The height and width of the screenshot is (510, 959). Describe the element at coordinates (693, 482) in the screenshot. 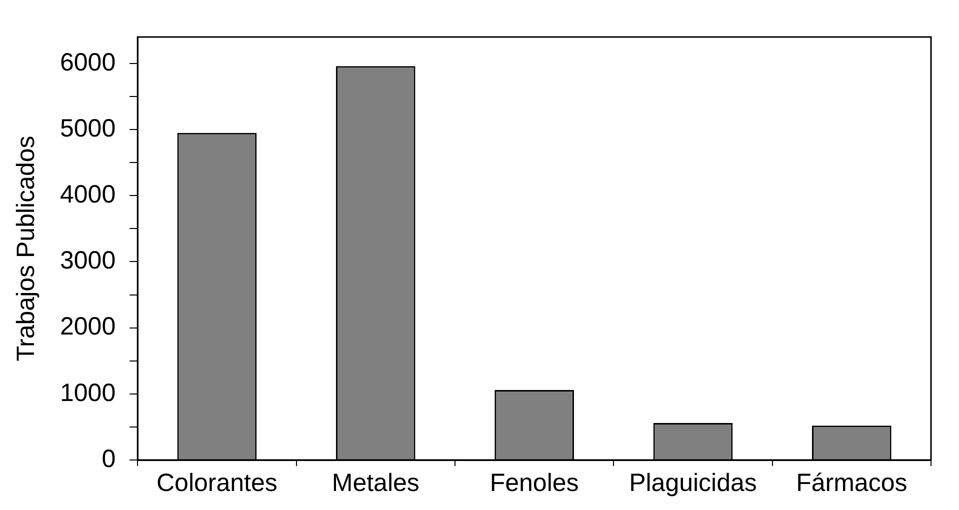

I see `x-tick-label: Plaguicidas` at that location.